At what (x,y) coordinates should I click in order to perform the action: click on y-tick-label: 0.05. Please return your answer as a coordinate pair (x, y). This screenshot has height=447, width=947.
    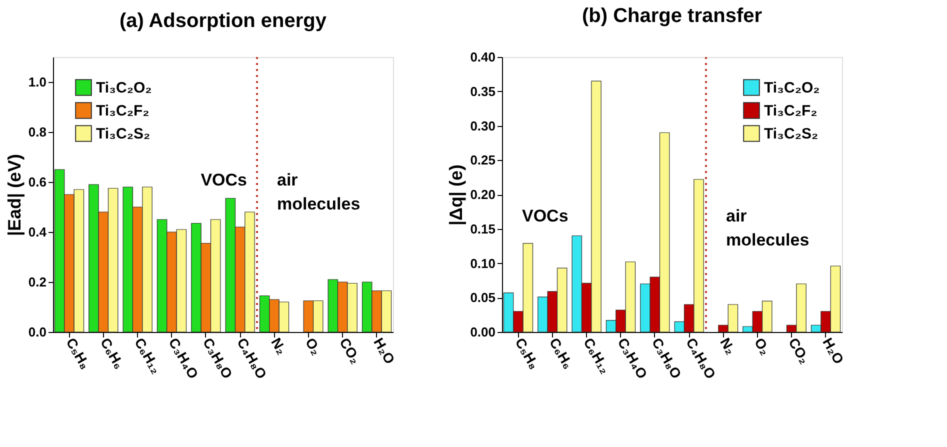
    Looking at the image, I should click on (483, 298).